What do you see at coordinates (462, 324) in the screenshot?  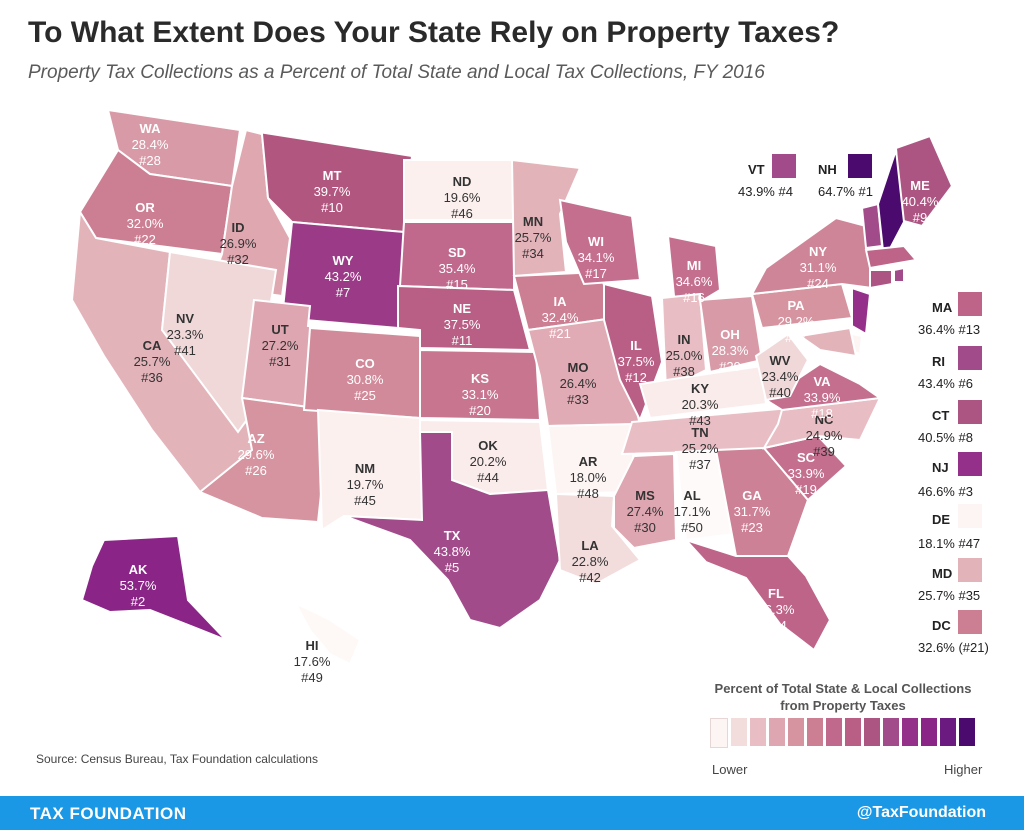 I see `state-value: 37.5%` at bounding box center [462, 324].